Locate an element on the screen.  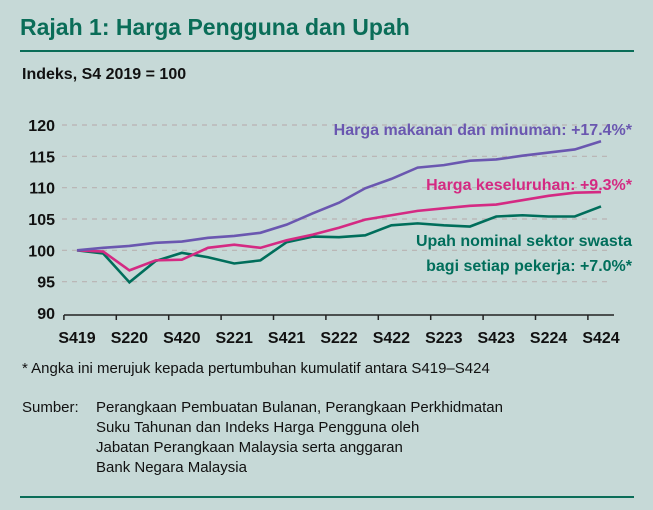
top-divider is located at coordinates (327, 51).